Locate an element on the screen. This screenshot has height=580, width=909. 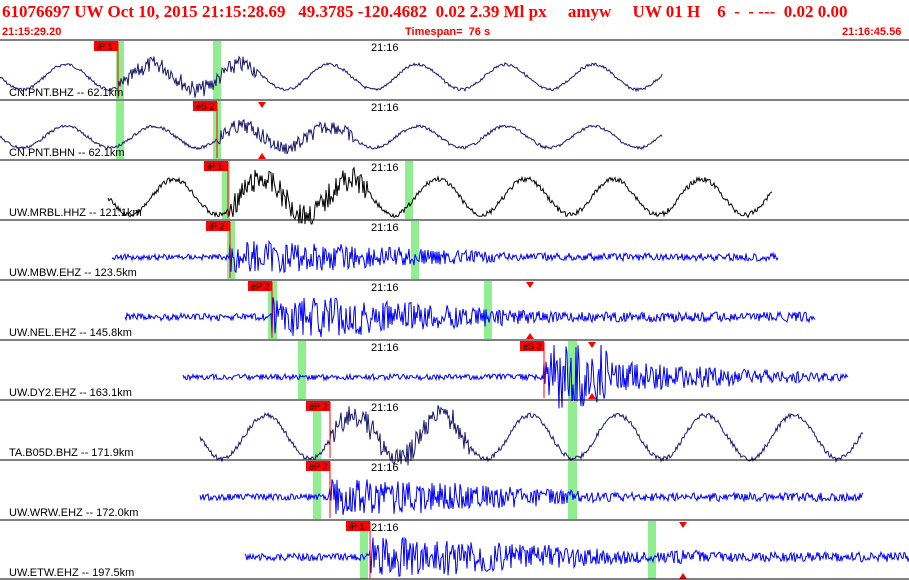
trace-row: iP 1 21:16 UW.MRBL.HHZ -- 121.1km is located at coordinates (454, 192).